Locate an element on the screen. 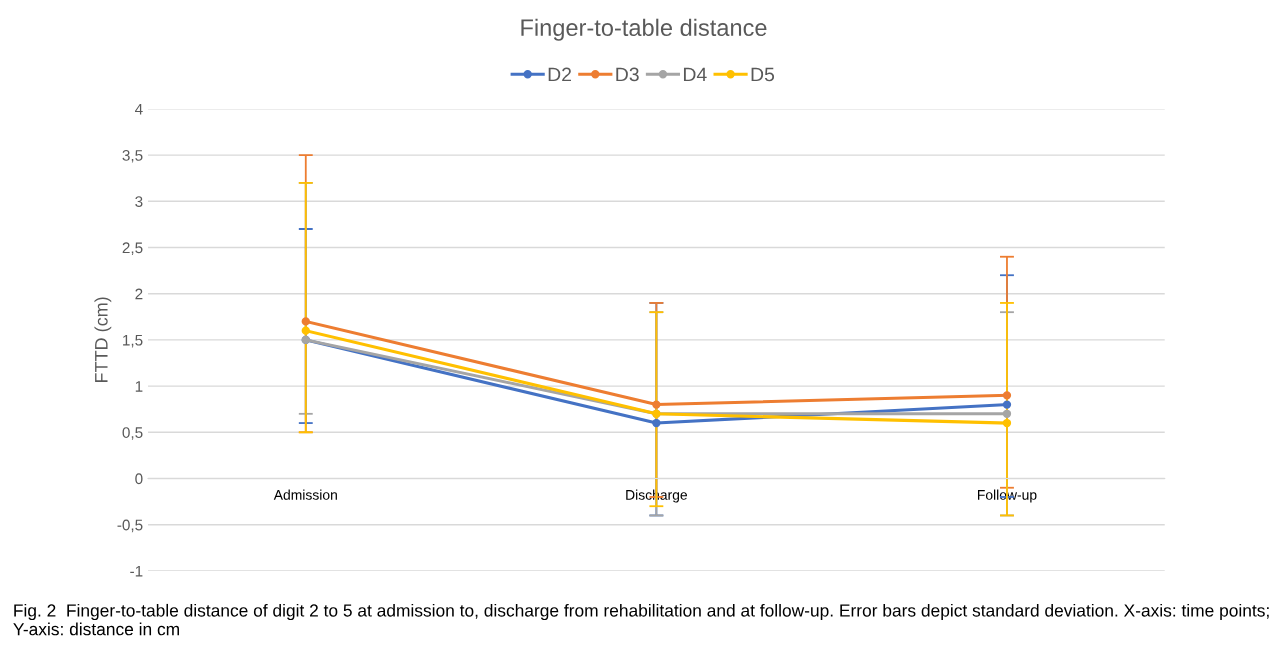 Image resolution: width=1287 pixels, height=660 pixels. legend-label: D3 is located at coordinates (627, 74).